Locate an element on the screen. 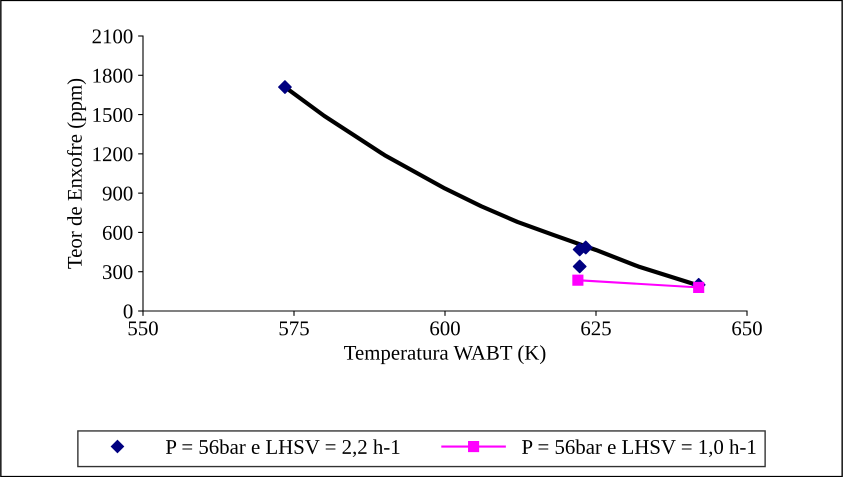  x-tick-label: 650 is located at coordinates (747, 328).